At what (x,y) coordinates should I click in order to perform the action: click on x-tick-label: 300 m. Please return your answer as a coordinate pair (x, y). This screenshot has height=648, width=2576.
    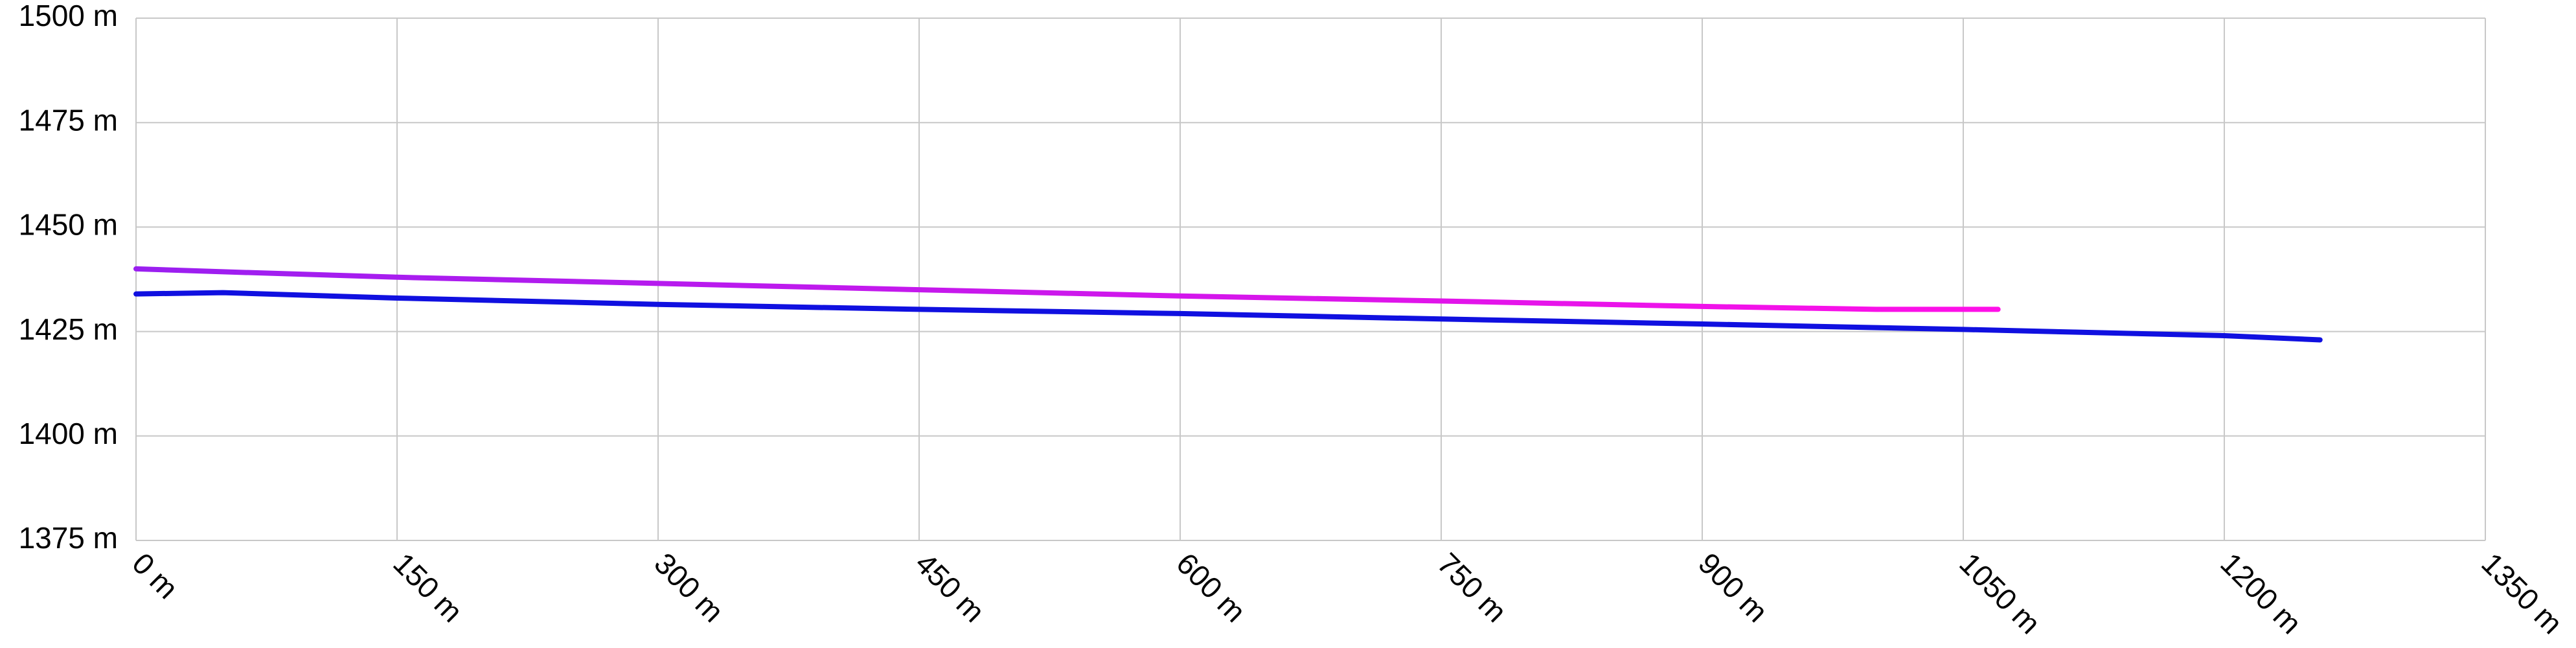
    Looking at the image, I should click on (689, 587).